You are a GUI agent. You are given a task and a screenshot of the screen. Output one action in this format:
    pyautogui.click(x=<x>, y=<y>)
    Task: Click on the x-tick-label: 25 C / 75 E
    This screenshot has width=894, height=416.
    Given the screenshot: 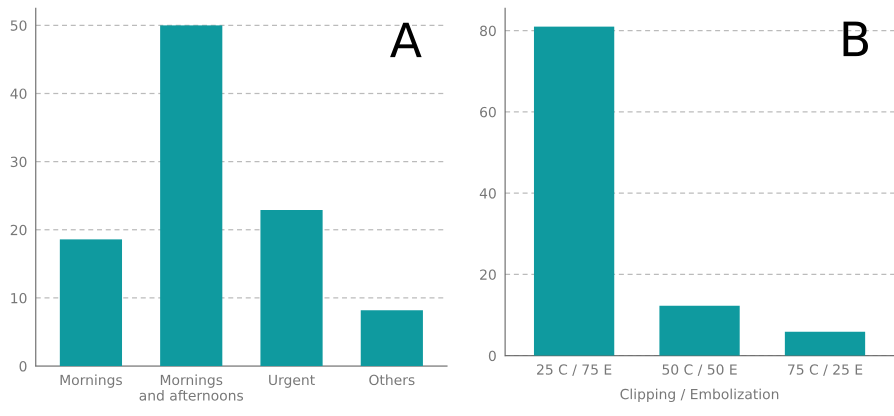 What is the action you would take?
    pyautogui.click(x=574, y=370)
    